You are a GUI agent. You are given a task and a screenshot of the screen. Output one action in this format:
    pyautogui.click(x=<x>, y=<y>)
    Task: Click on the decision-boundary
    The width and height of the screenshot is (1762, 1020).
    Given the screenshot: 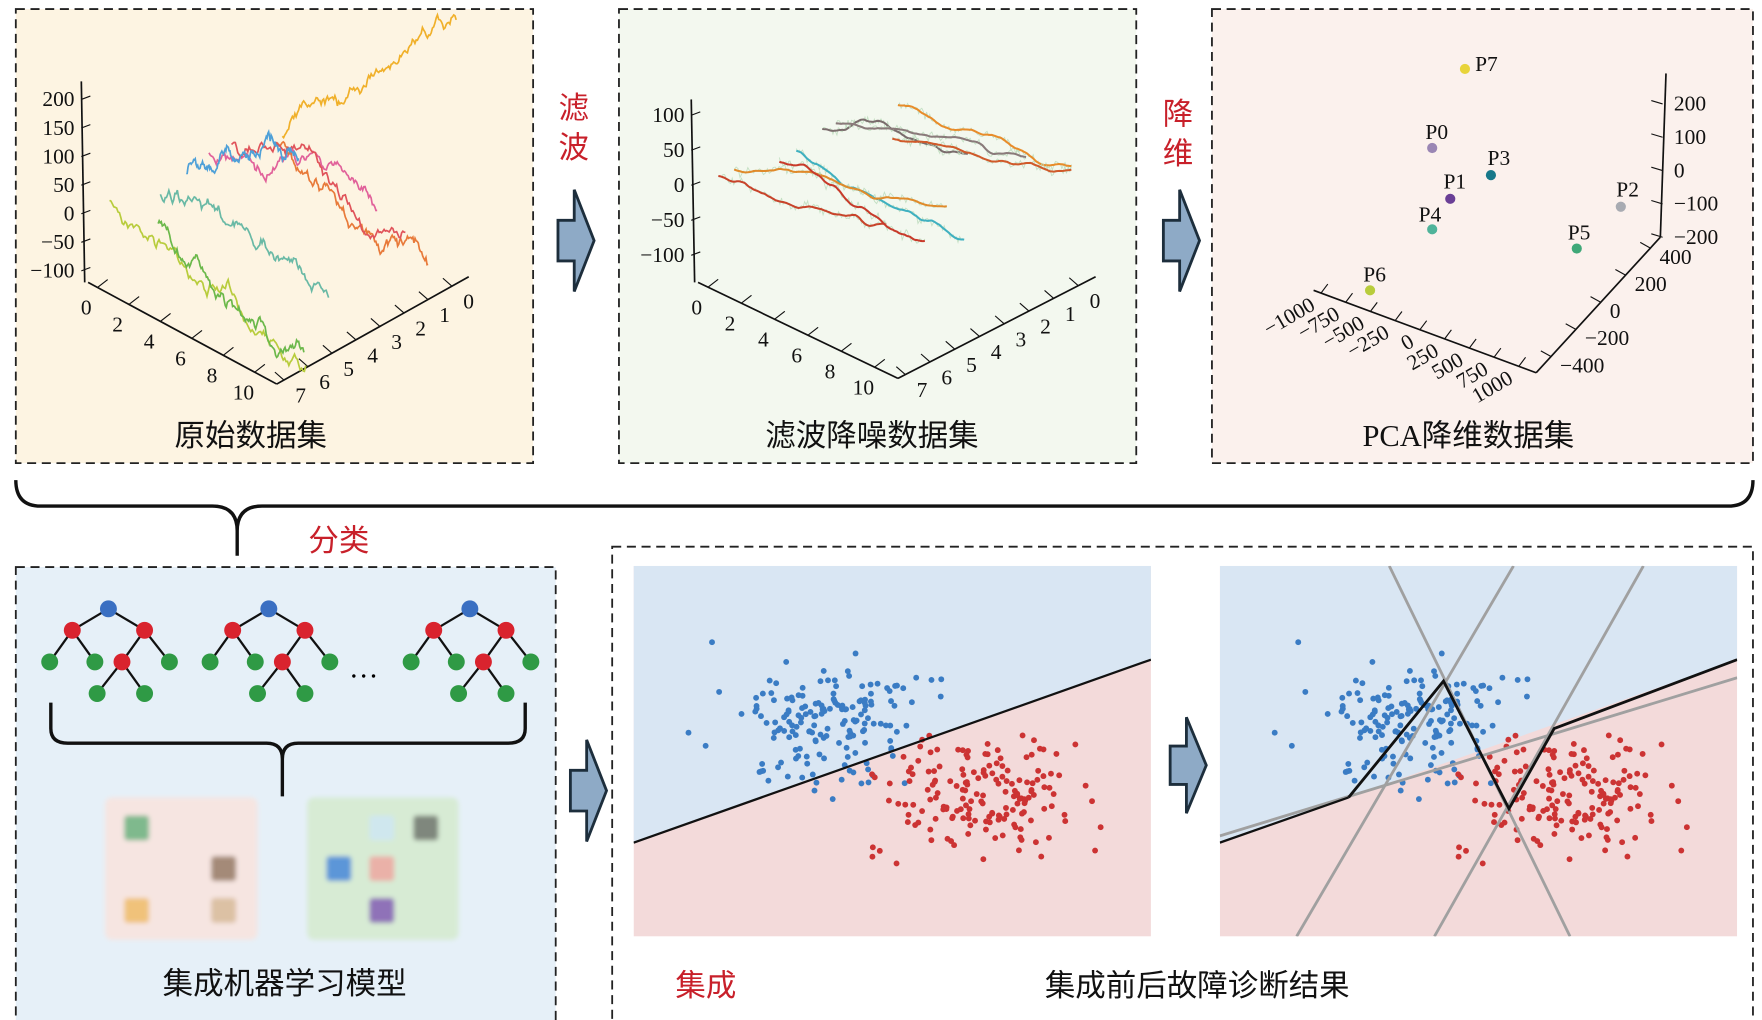 What is the action you would take?
    pyautogui.click(x=892, y=751)
    